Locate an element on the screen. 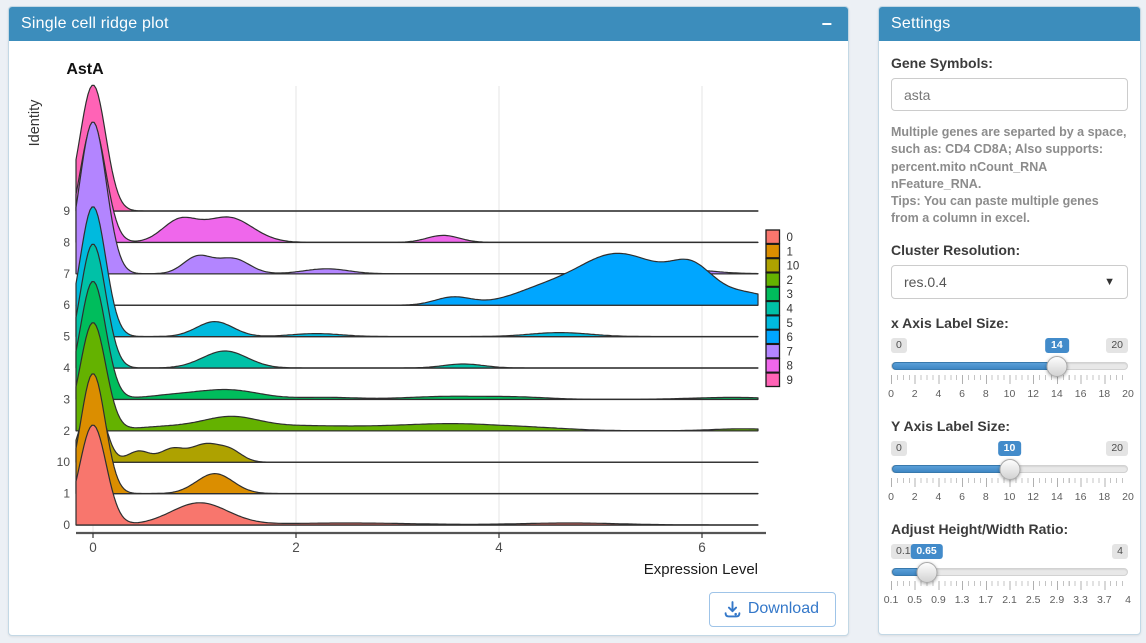  legend-label: 7 is located at coordinates (790, 352).